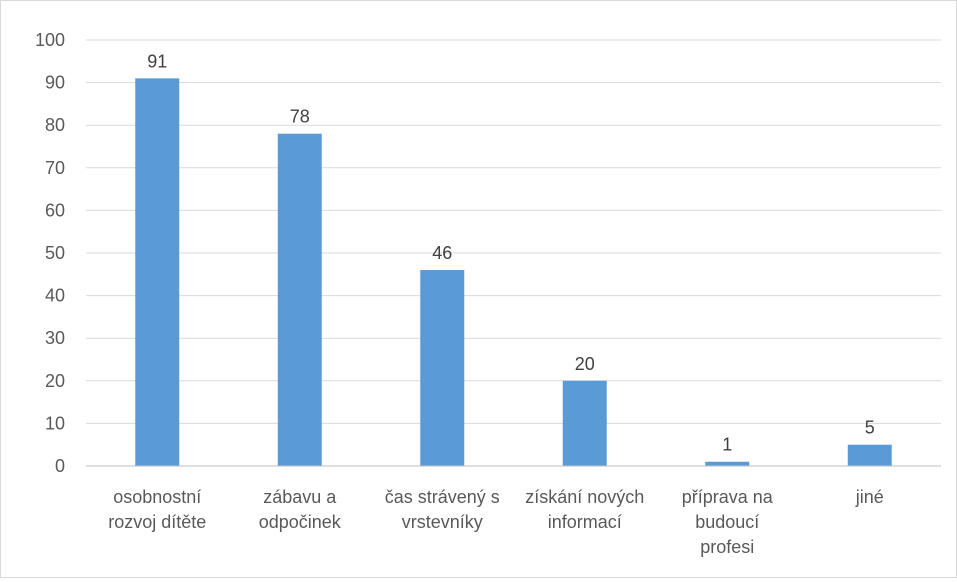  Describe the element at coordinates (55, 253) in the screenshot. I see `y-tick-label: 50` at that location.